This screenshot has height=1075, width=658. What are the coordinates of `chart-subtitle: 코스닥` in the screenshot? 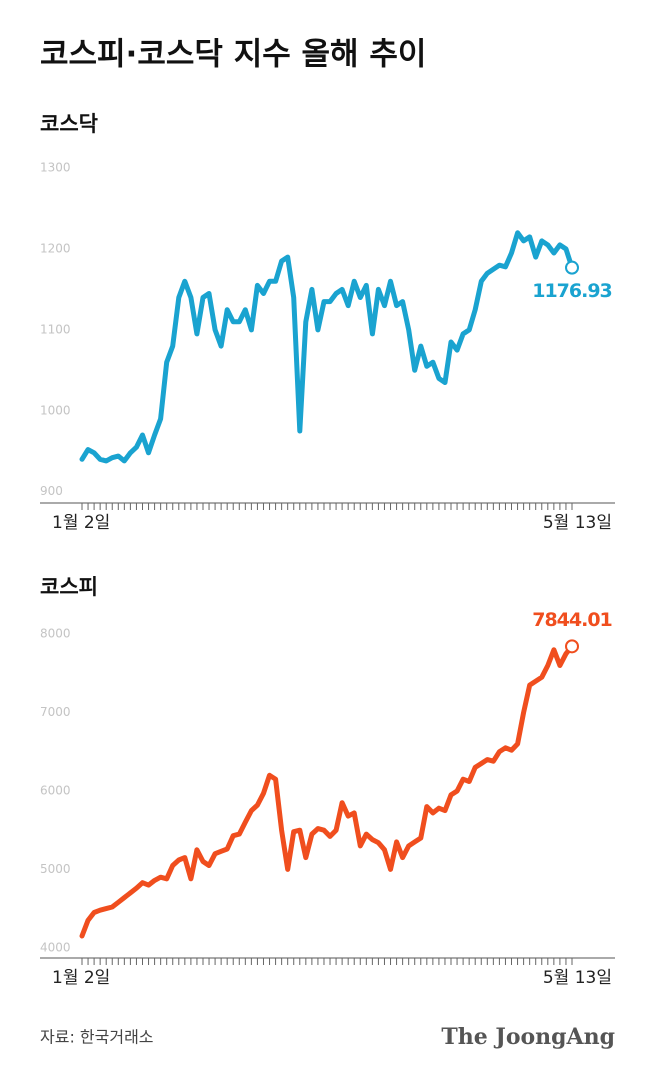 It's located at (69, 124).